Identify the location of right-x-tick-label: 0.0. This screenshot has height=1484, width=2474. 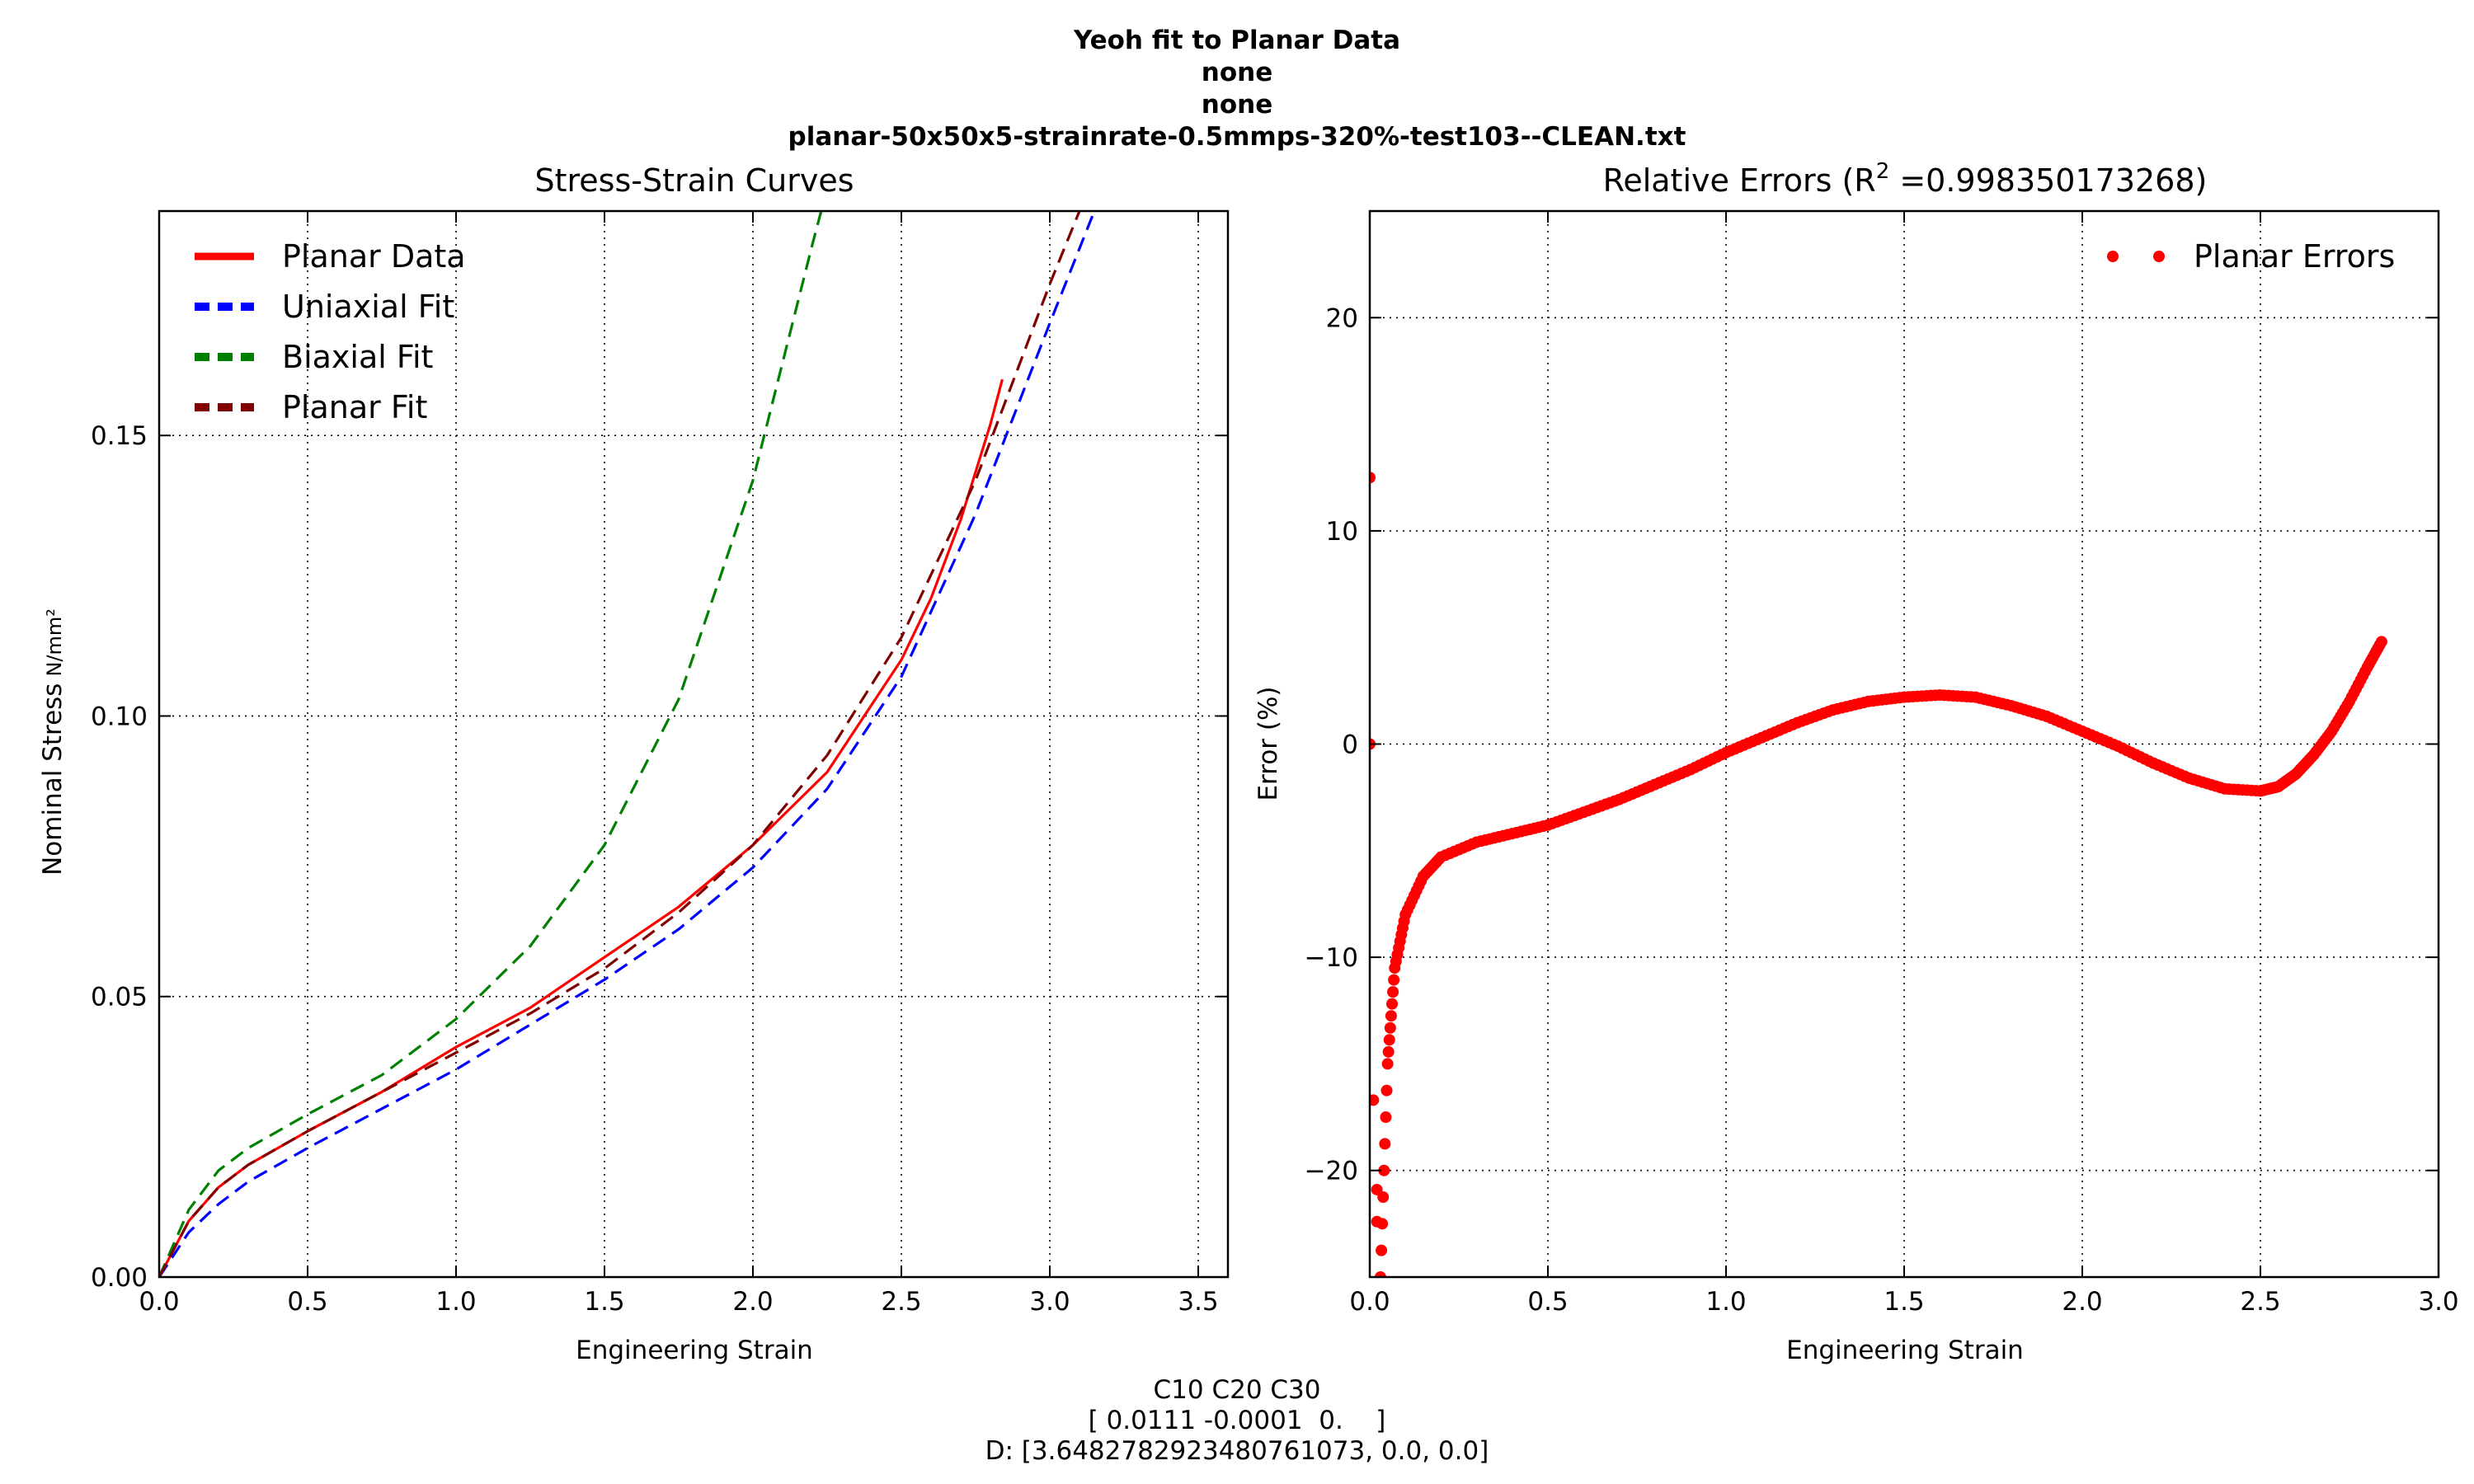
(1369, 1302).